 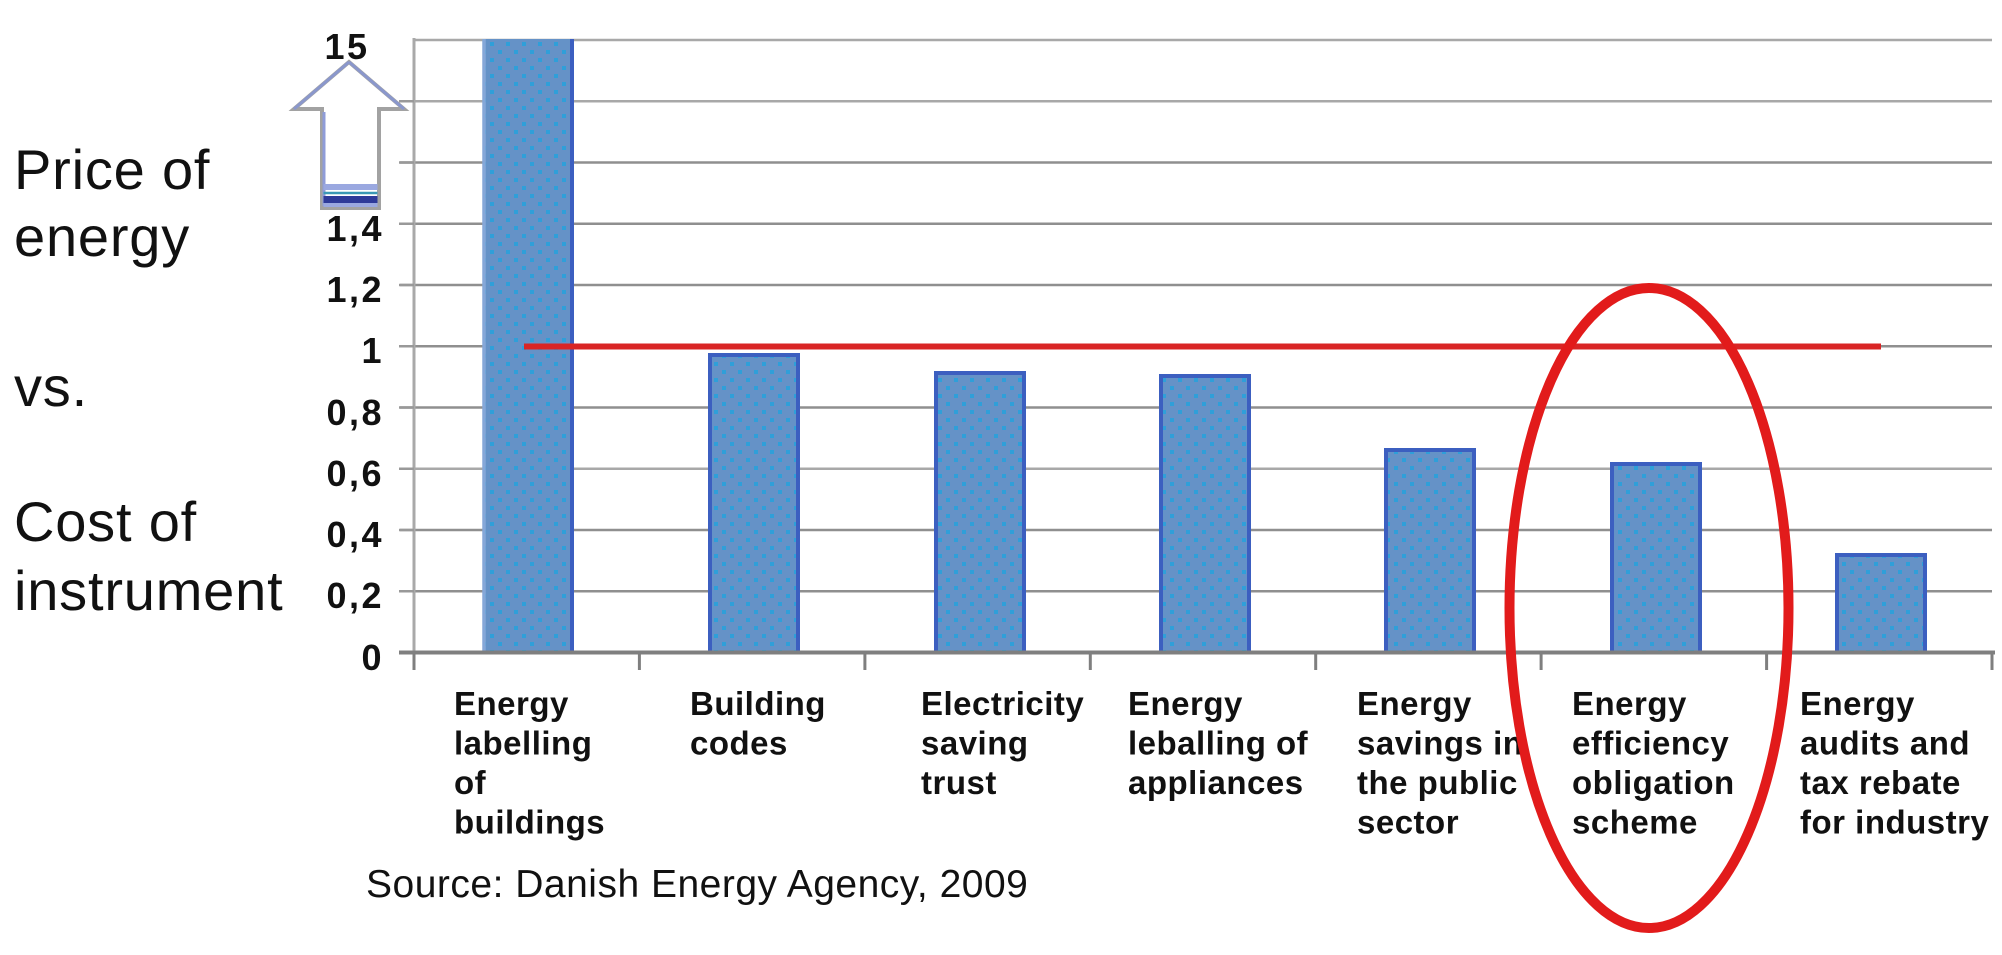 I want to click on svg-text: buildings, so click(x=529, y=822).